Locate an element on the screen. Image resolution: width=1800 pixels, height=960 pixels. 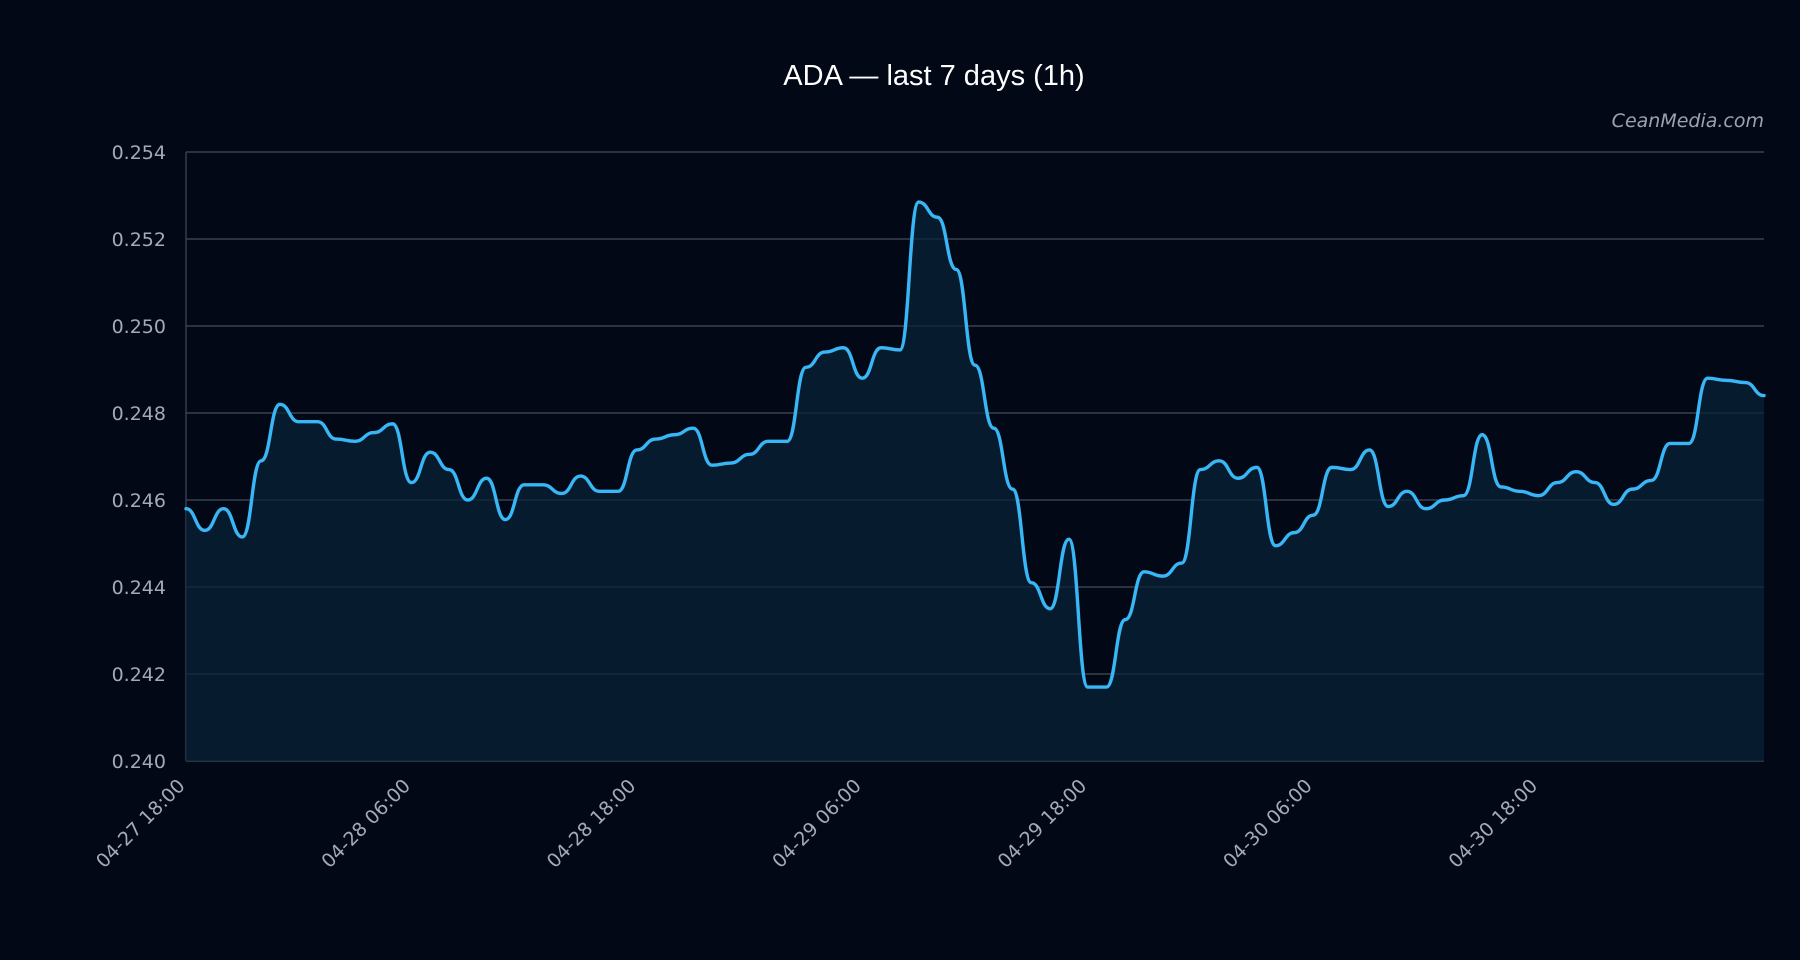
y-tick-label: 0.250 is located at coordinates (139, 327).